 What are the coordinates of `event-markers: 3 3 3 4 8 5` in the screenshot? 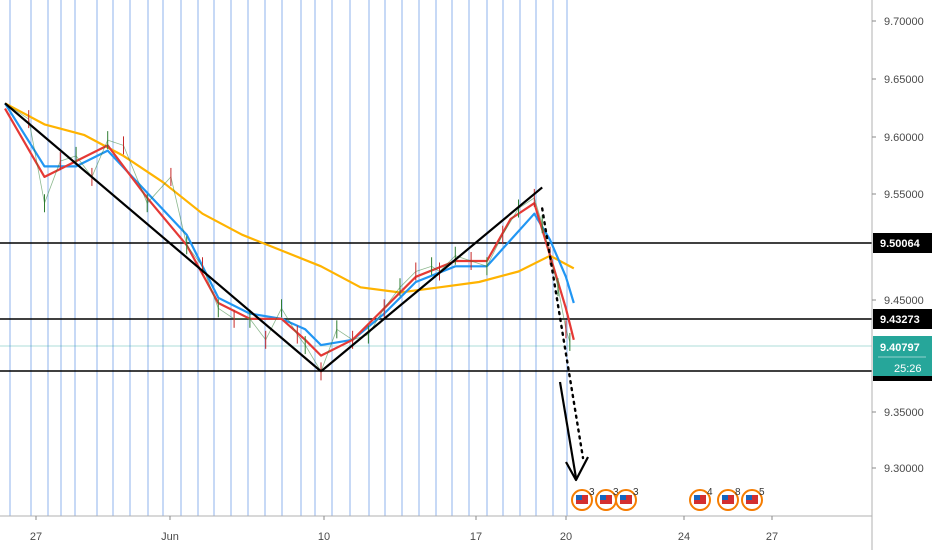 It's located at (668, 499).